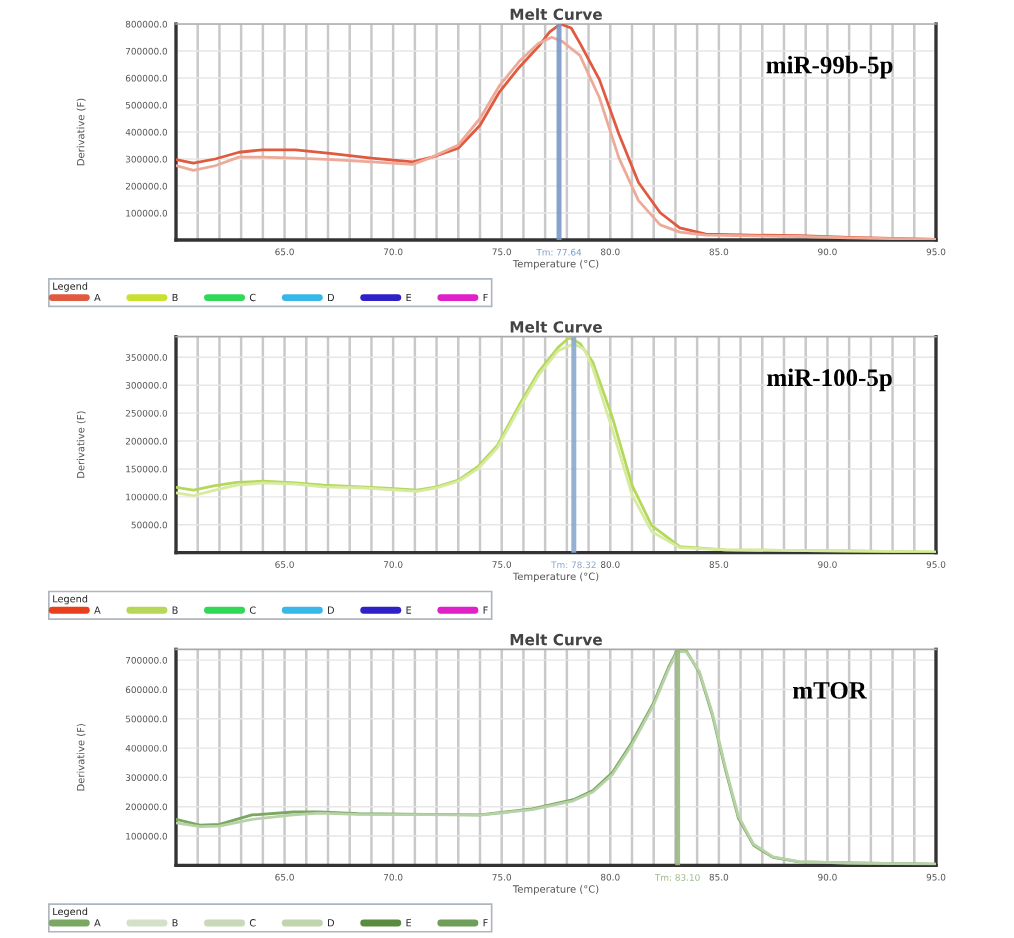 Image resolution: width=1014 pixels, height=938 pixels. What do you see at coordinates (829, 67) in the screenshot?
I see `annotation: miR-99b-5p` at bounding box center [829, 67].